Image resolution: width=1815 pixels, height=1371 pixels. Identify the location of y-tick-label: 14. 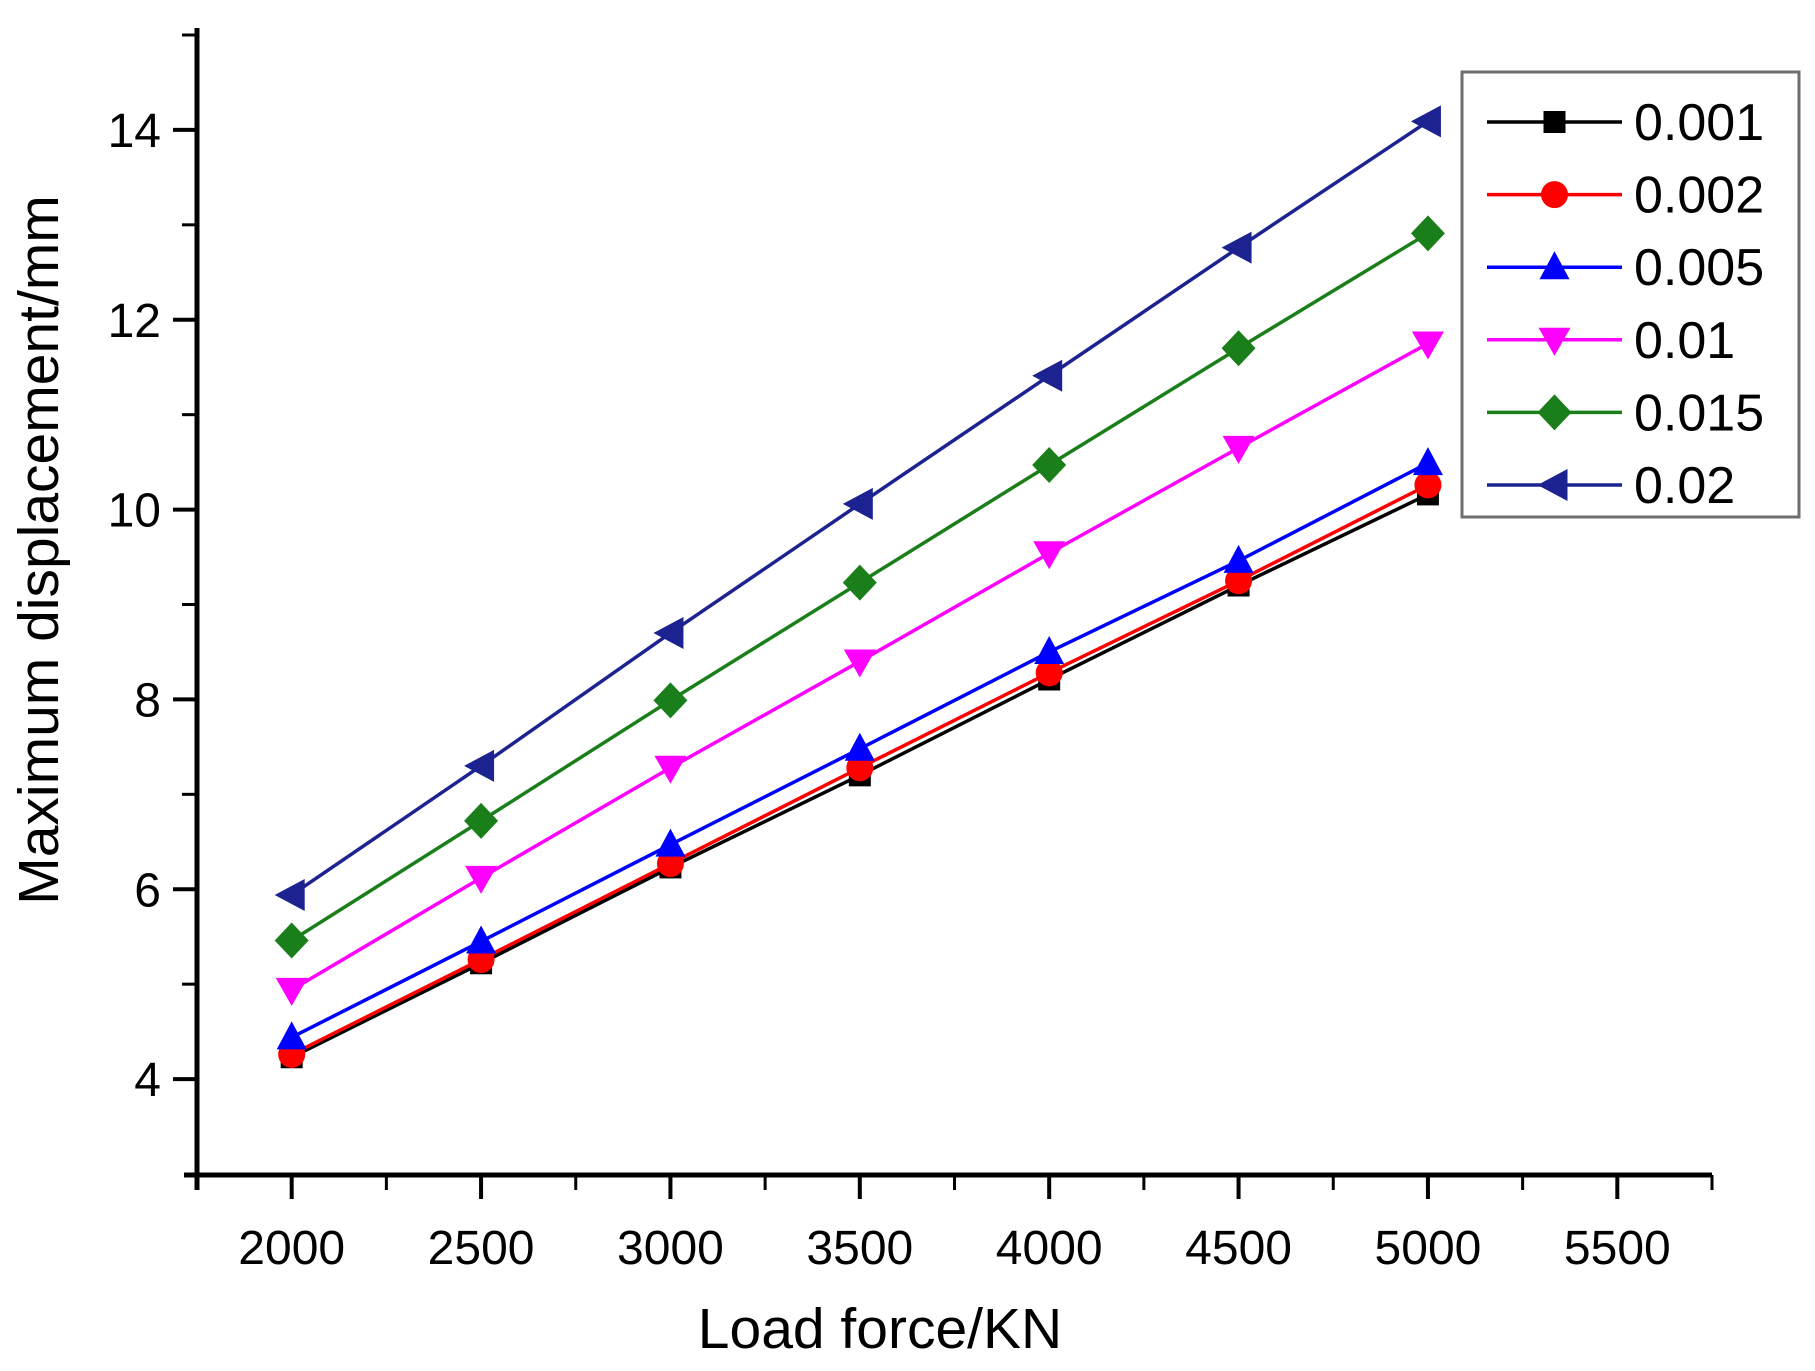
(134, 131).